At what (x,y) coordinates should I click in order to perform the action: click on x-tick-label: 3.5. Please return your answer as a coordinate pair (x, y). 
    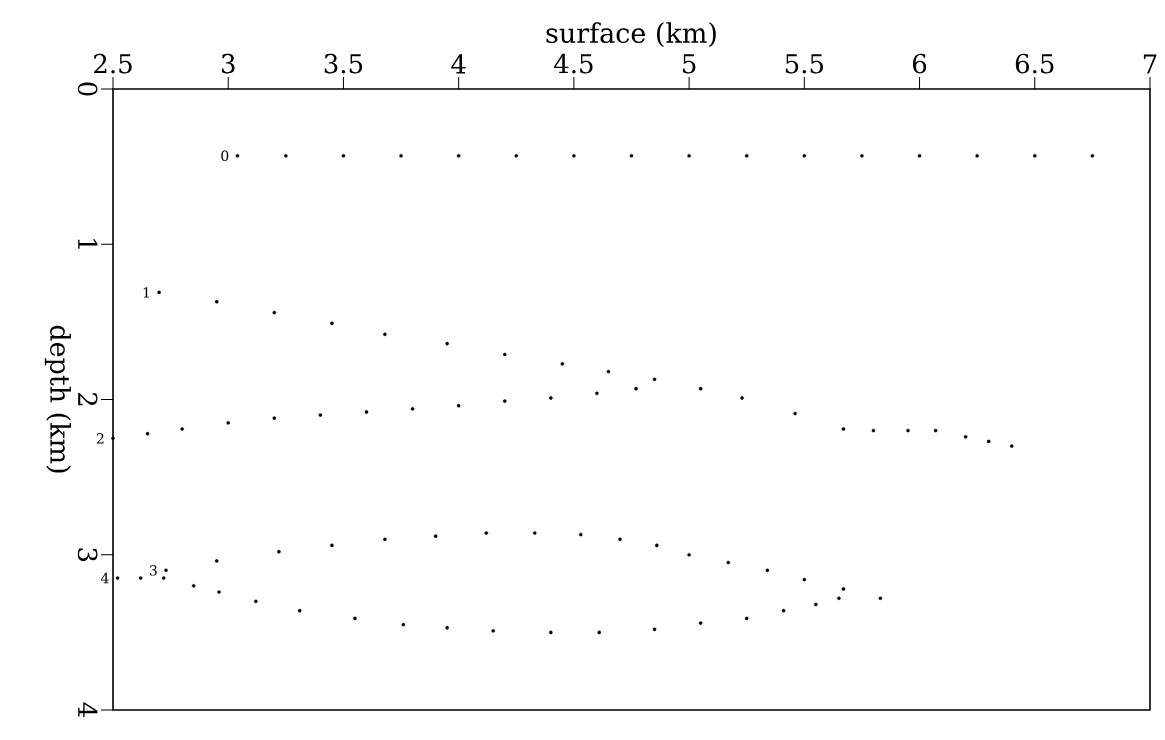
    Looking at the image, I should click on (343, 63).